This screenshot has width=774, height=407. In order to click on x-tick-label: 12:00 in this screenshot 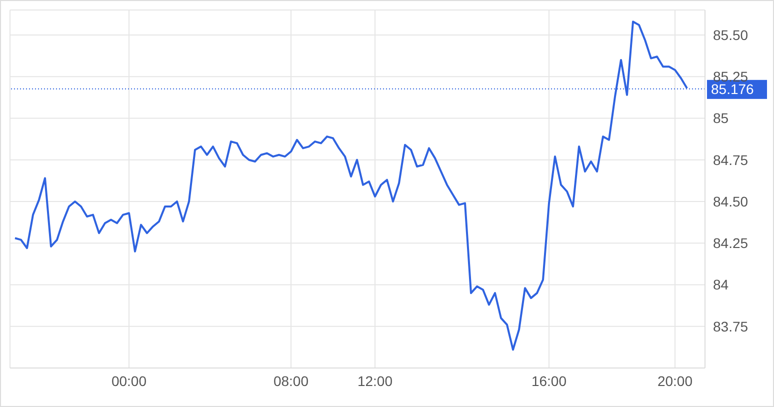, I will do `click(375, 380)`.